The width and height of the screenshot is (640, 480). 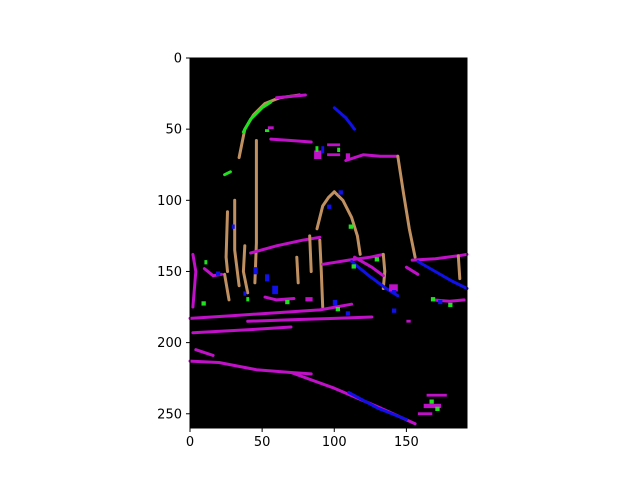 What do you see at coordinates (169, 272) in the screenshot?
I see `y-tick-label-3: 150` at bounding box center [169, 272].